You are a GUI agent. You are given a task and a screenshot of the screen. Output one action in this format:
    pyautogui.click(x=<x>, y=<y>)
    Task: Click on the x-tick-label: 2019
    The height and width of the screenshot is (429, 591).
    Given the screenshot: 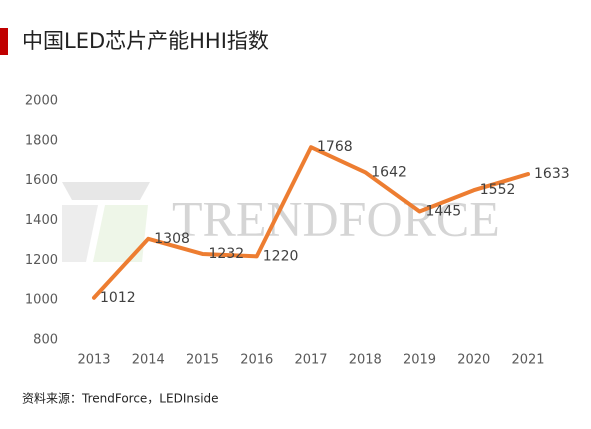 What is the action you would take?
    pyautogui.click(x=419, y=360)
    